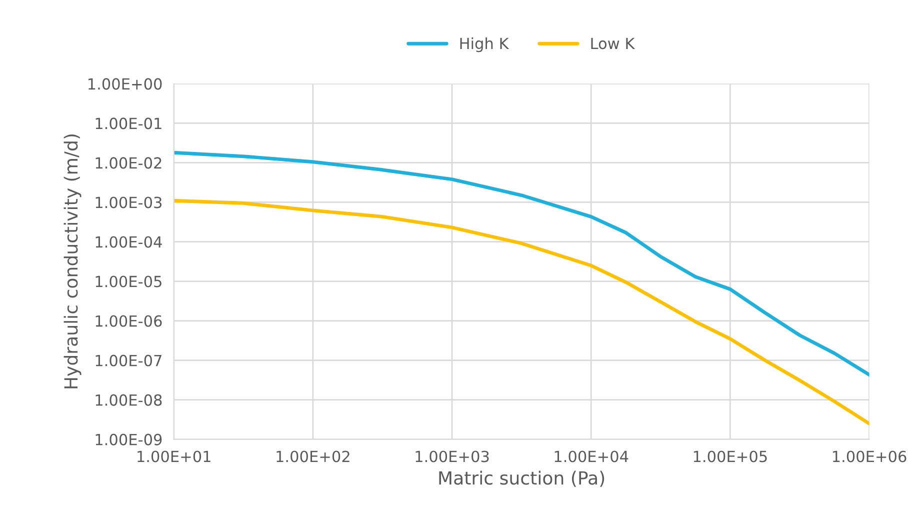 This screenshot has height=523, width=915. What do you see at coordinates (613, 44) in the screenshot?
I see `legend-label: Low K` at bounding box center [613, 44].